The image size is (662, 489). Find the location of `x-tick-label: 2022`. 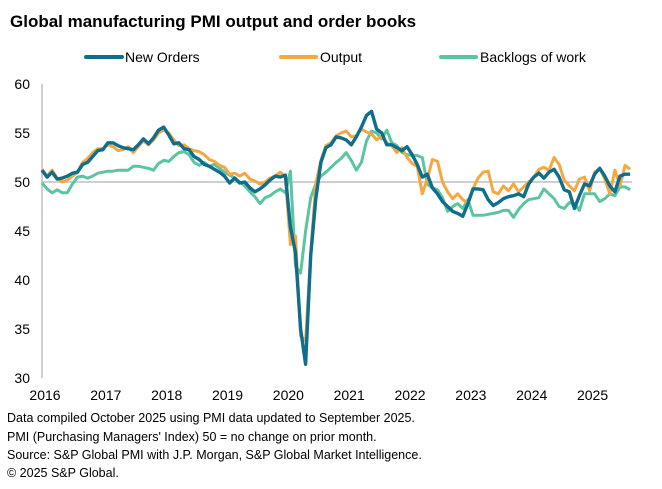

x-tick-label: 2022 is located at coordinates (409, 395).